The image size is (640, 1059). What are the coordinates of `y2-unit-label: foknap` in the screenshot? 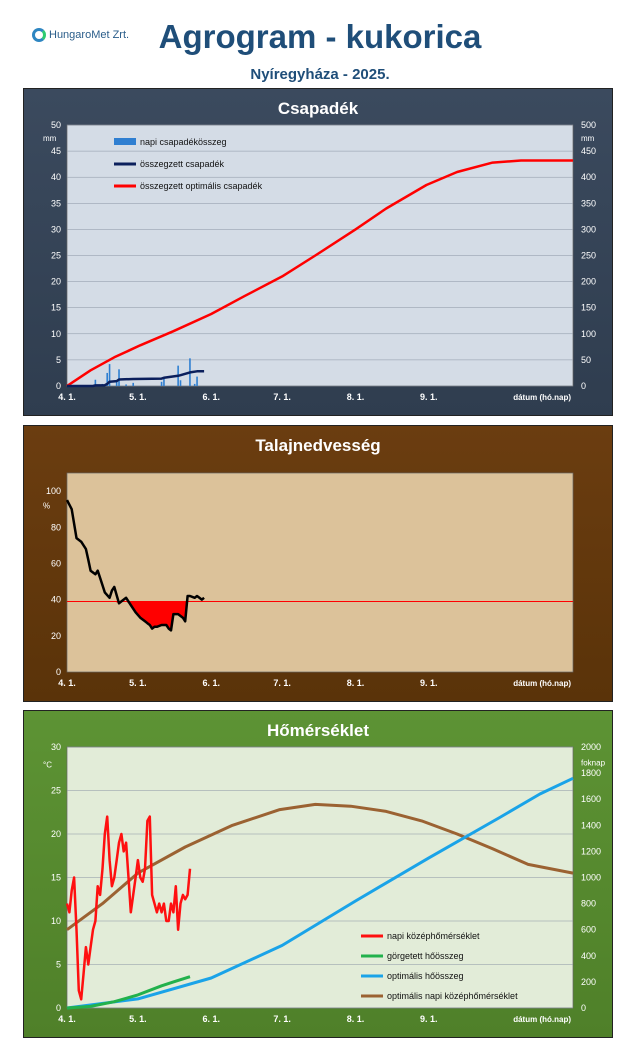 It's located at (593, 763).